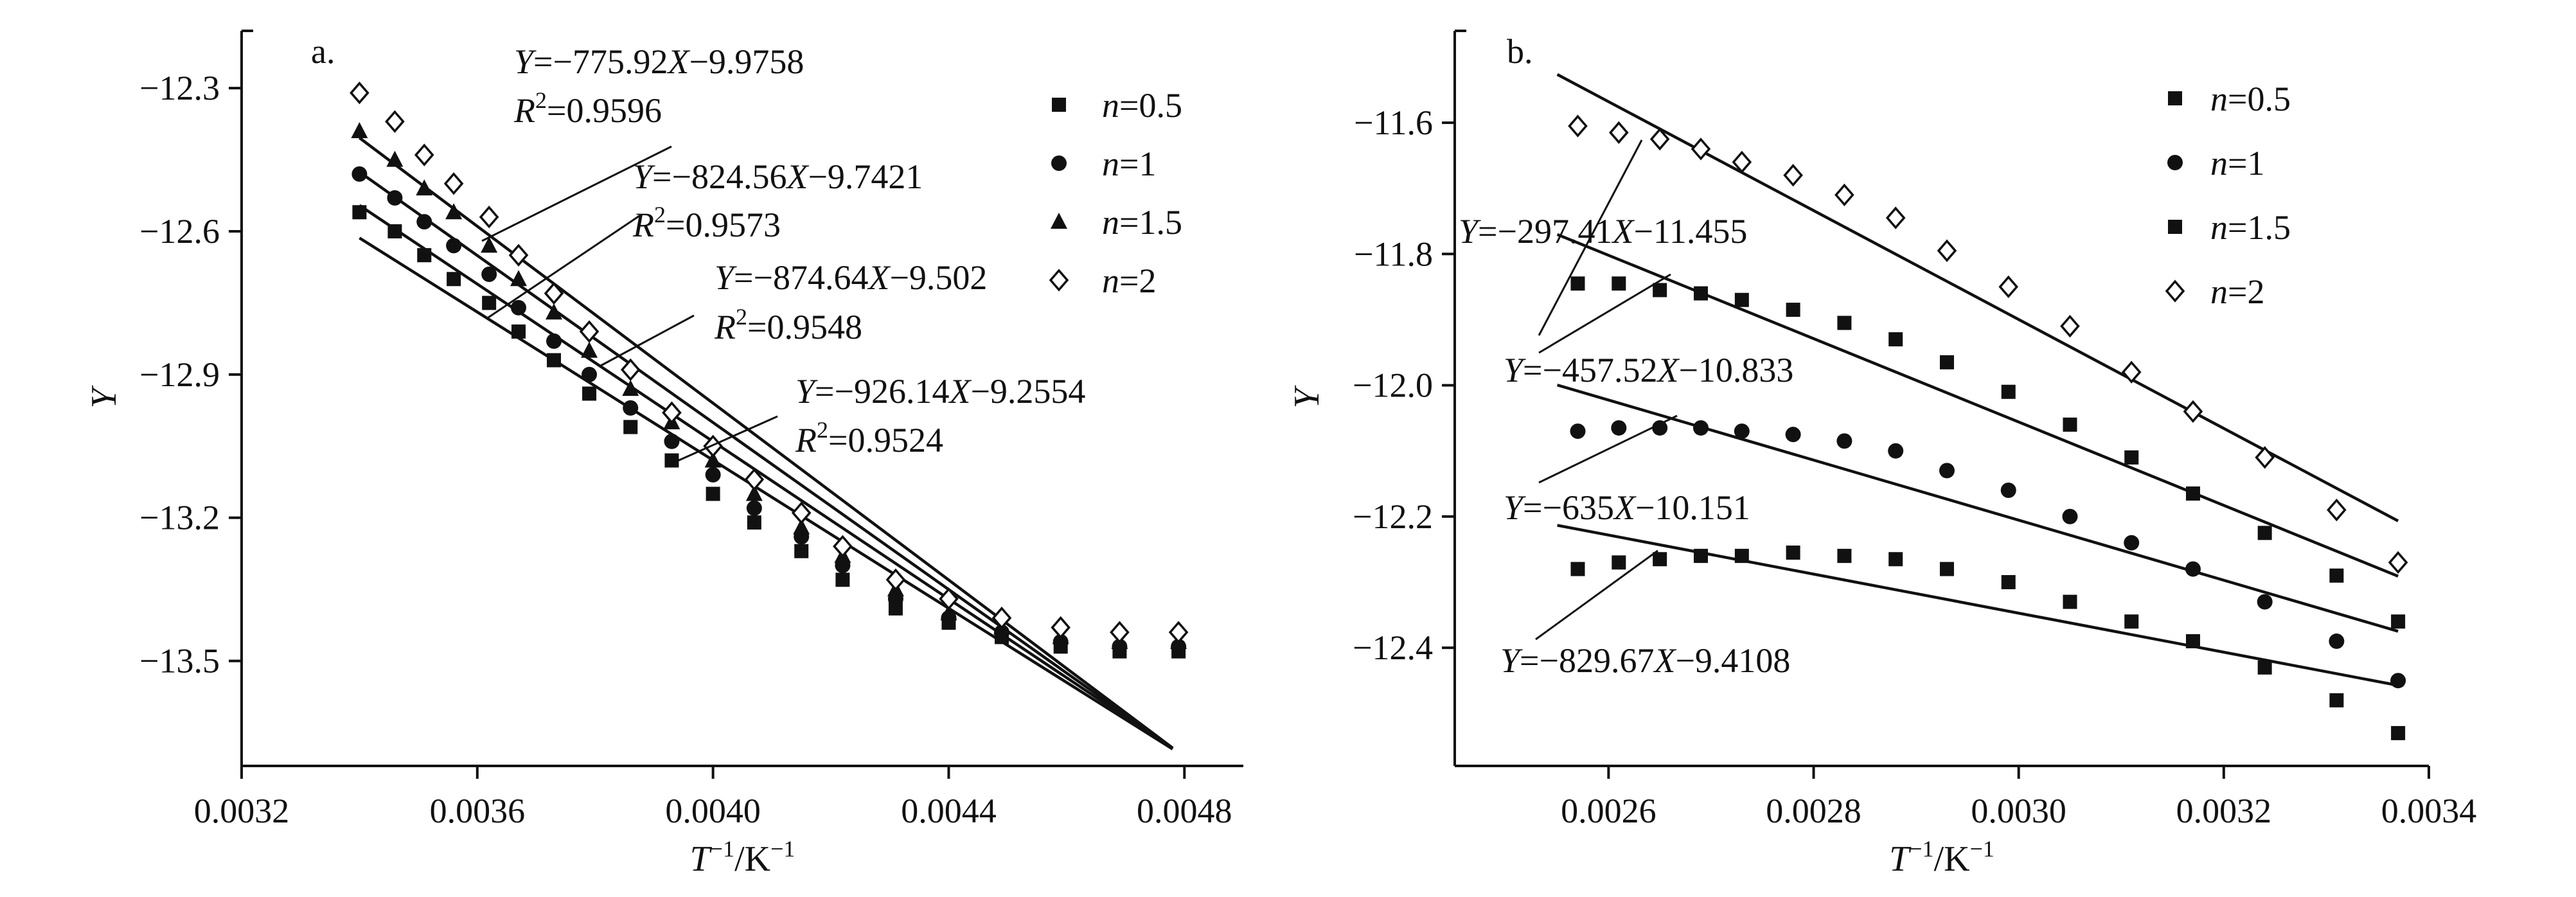 The width and height of the screenshot is (2576, 897). I want to click on x-tick-label: 0.0034, so click(2429, 811).